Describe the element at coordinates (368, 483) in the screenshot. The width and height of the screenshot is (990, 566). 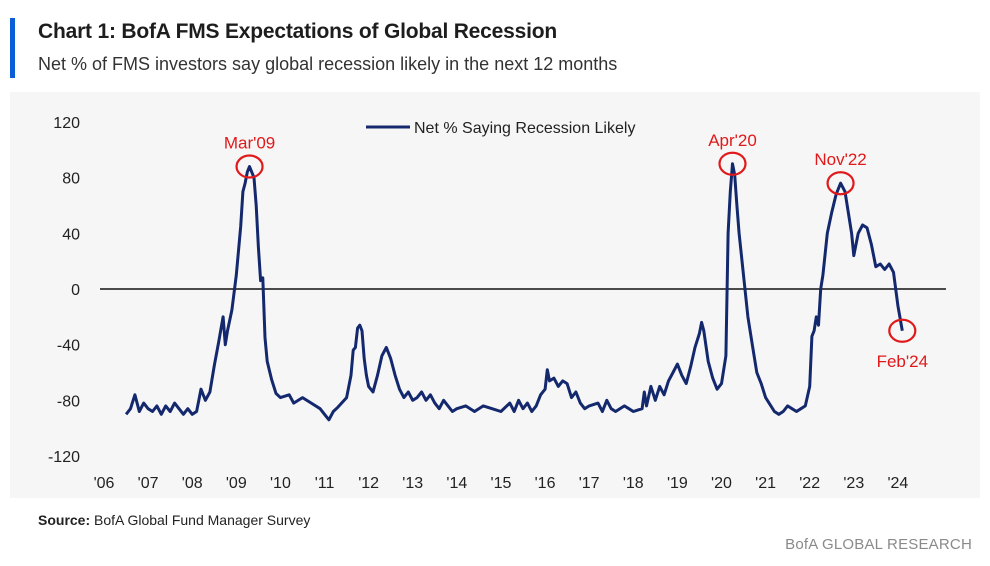
I see `x-tick-label: '12` at that location.